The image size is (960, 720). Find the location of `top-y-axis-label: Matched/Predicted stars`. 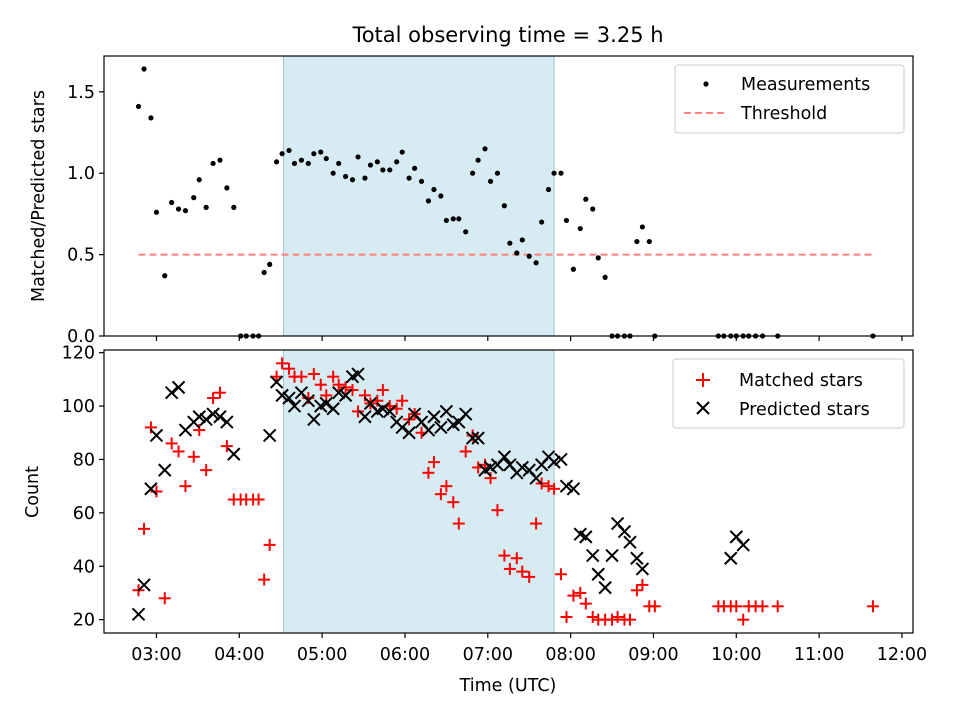

top-y-axis-label: Matched/Predicted stars is located at coordinates (39, 196).